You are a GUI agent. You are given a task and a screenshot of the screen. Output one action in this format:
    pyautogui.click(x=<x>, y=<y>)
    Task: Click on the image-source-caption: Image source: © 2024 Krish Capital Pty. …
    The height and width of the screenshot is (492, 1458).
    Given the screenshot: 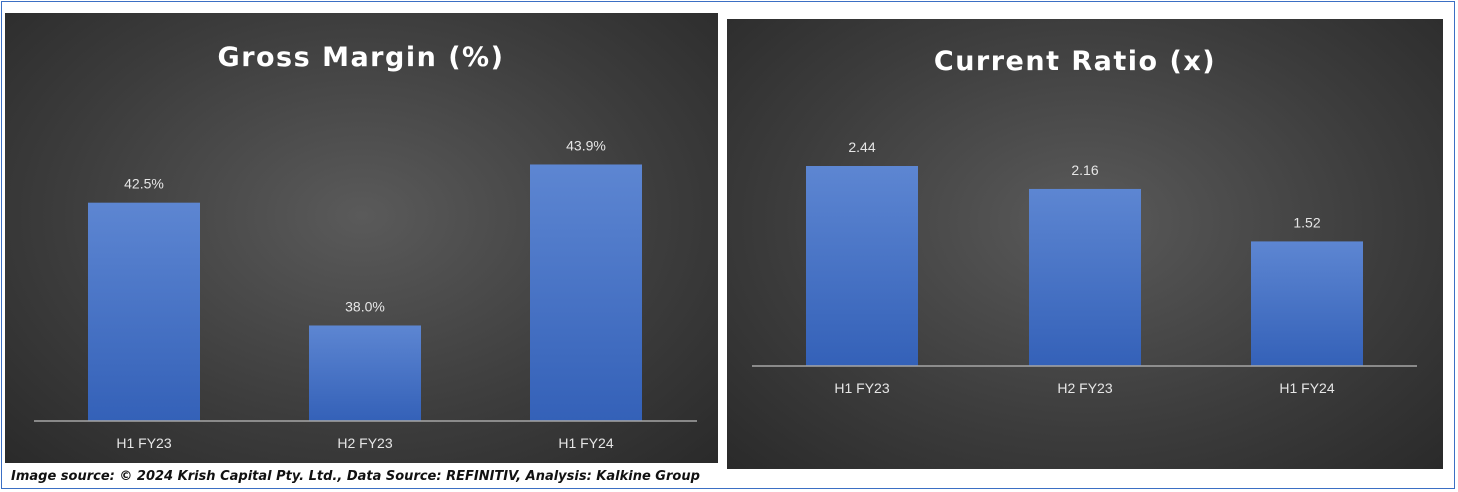 What is the action you would take?
    pyautogui.click(x=355, y=476)
    